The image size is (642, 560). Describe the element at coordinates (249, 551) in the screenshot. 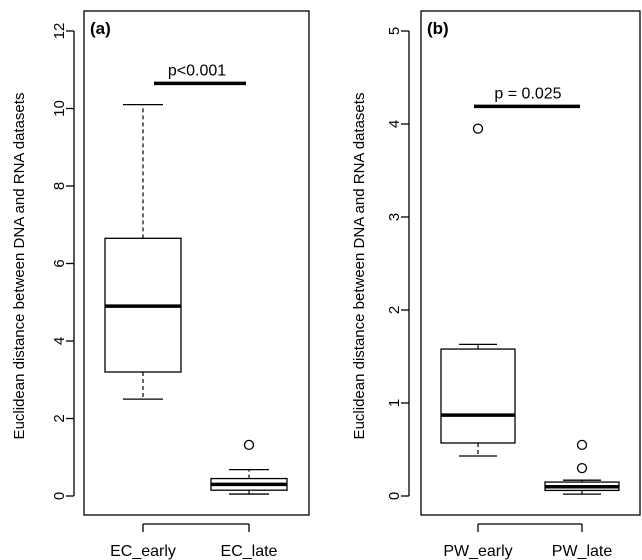

I see `x-tick-label: EC_late` at that location.